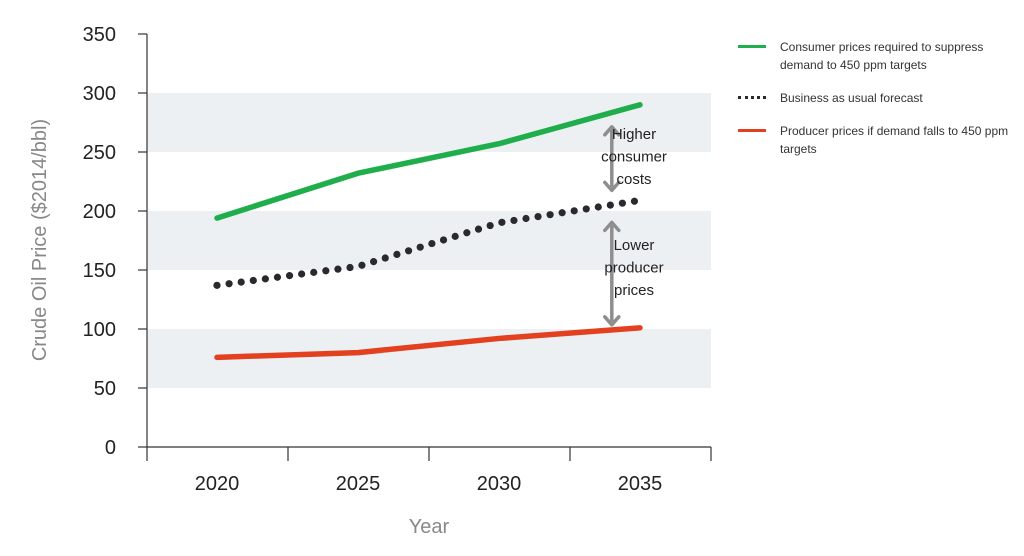 This screenshot has height=556, width=1024. What do you see at coordinates (110, 448) in the screenshot?
I see `y-tick-label: 0` at bounding box center [110, 448].